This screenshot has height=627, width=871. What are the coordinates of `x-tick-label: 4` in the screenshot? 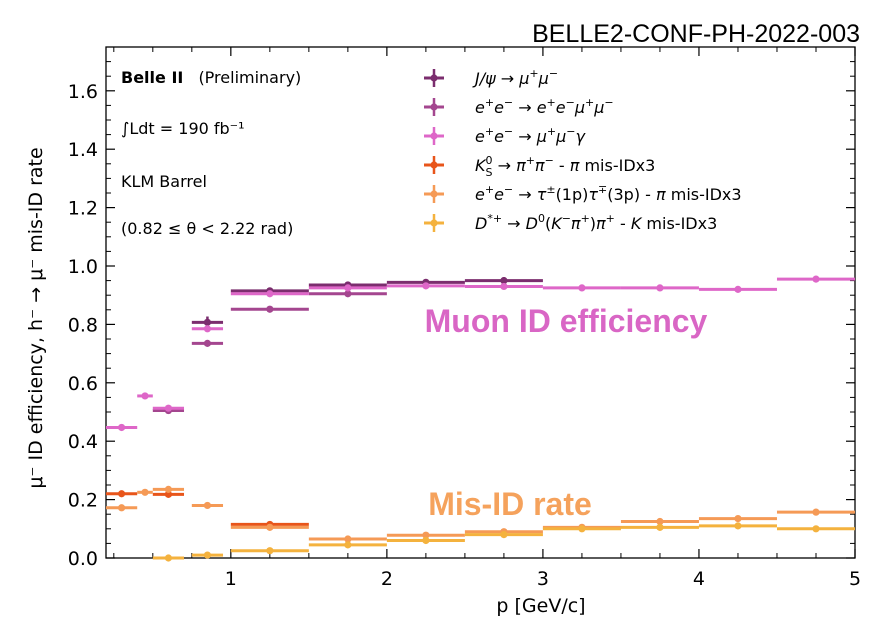 It's located at (699, 579).